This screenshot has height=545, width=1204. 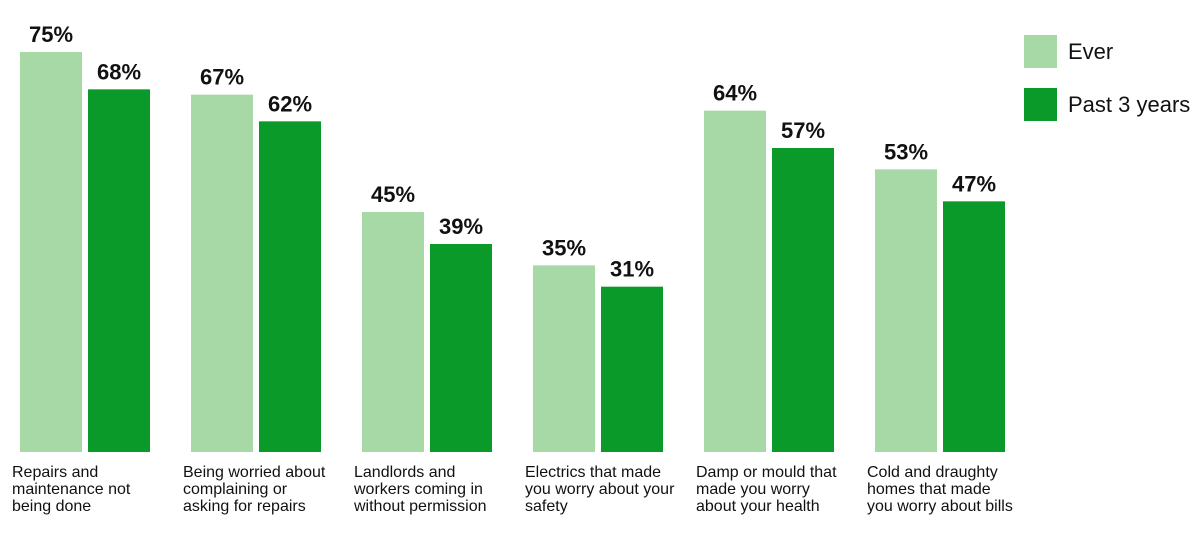 I want to click on value-label-past-3-years-1: 68%, so click(x=119, y=71).